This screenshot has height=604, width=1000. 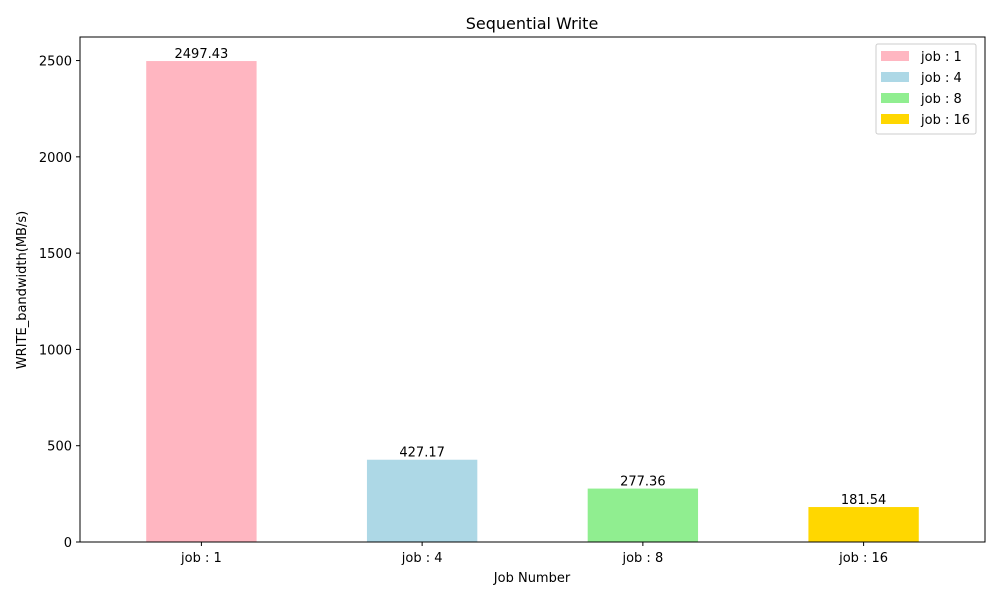 I want to click on bar-value-label: 2497.43, so click(x=202, y=54).